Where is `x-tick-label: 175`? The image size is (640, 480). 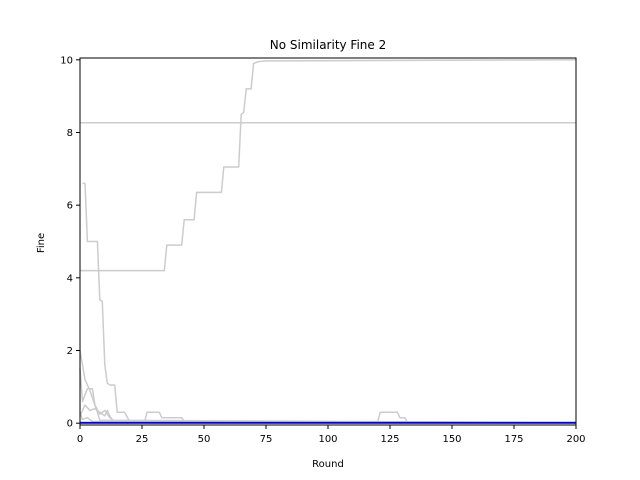 x-tick-label: 175 is located at coordinates (513, 439).